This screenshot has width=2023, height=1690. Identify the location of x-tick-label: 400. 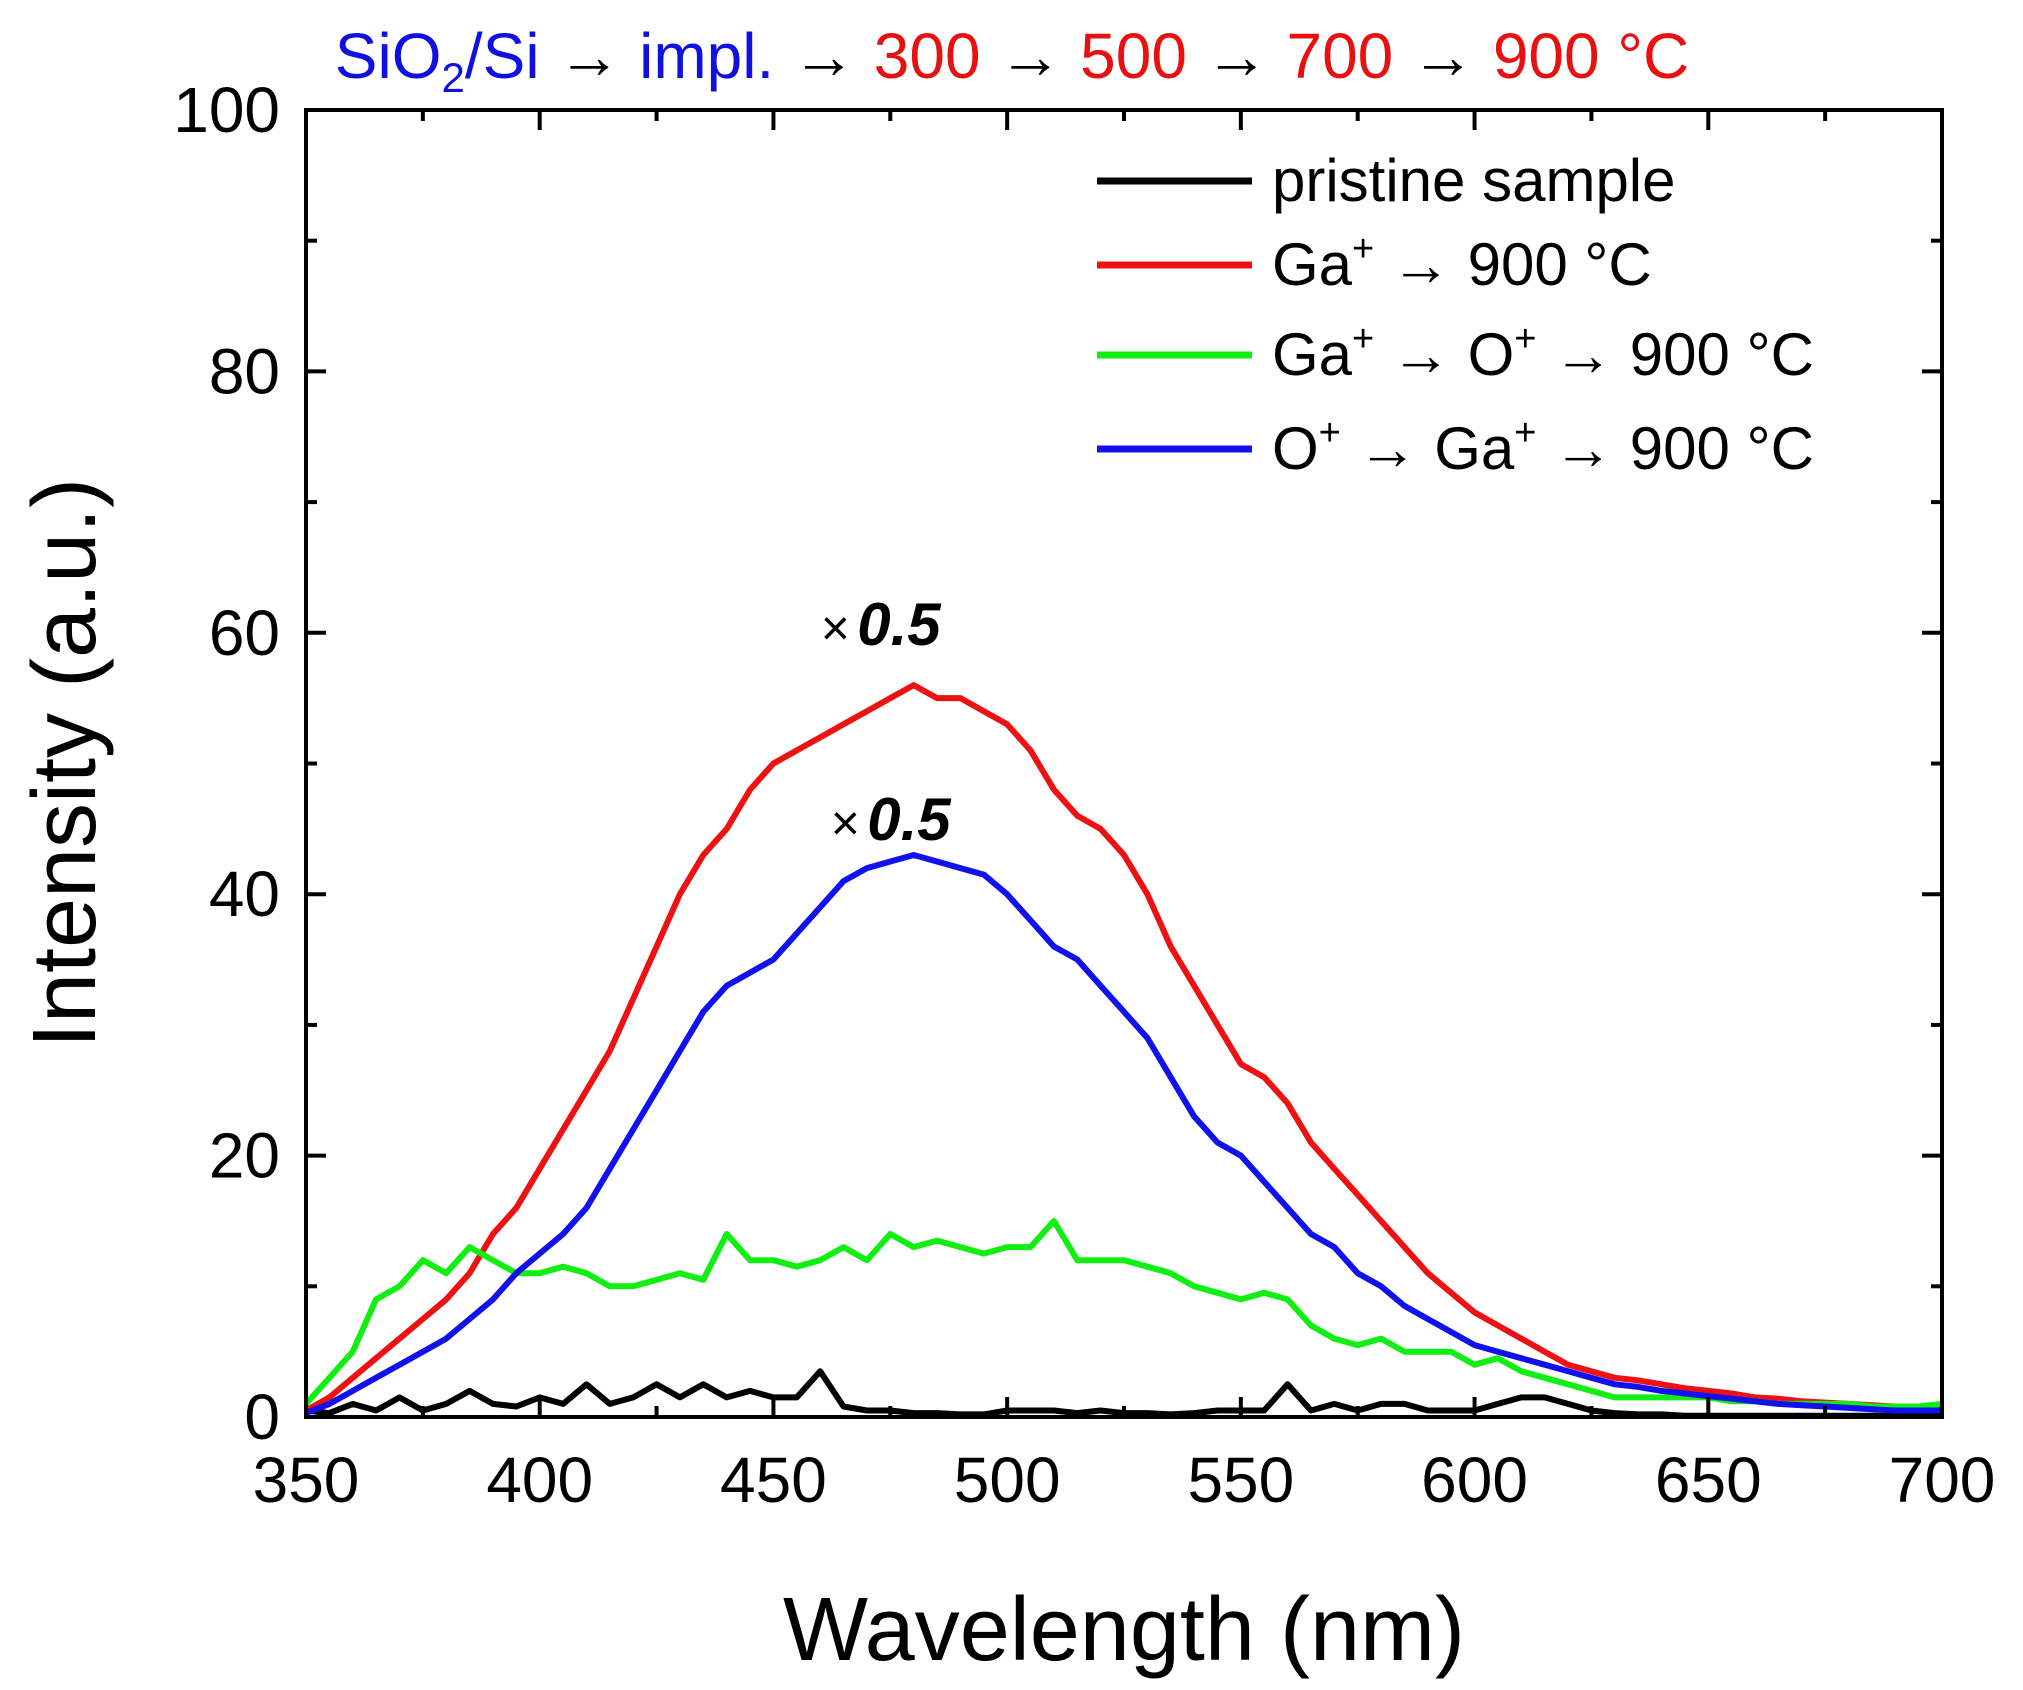
(539, 1480).